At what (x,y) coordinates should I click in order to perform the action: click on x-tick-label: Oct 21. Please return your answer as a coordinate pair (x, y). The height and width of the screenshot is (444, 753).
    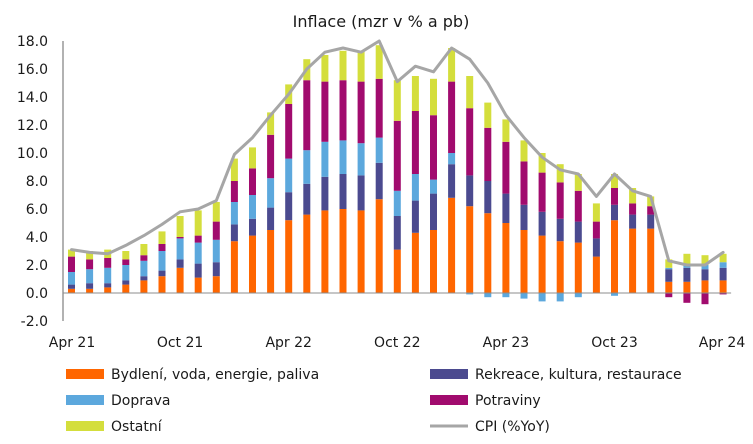
    Looking at the image, I should click on (180, 343).